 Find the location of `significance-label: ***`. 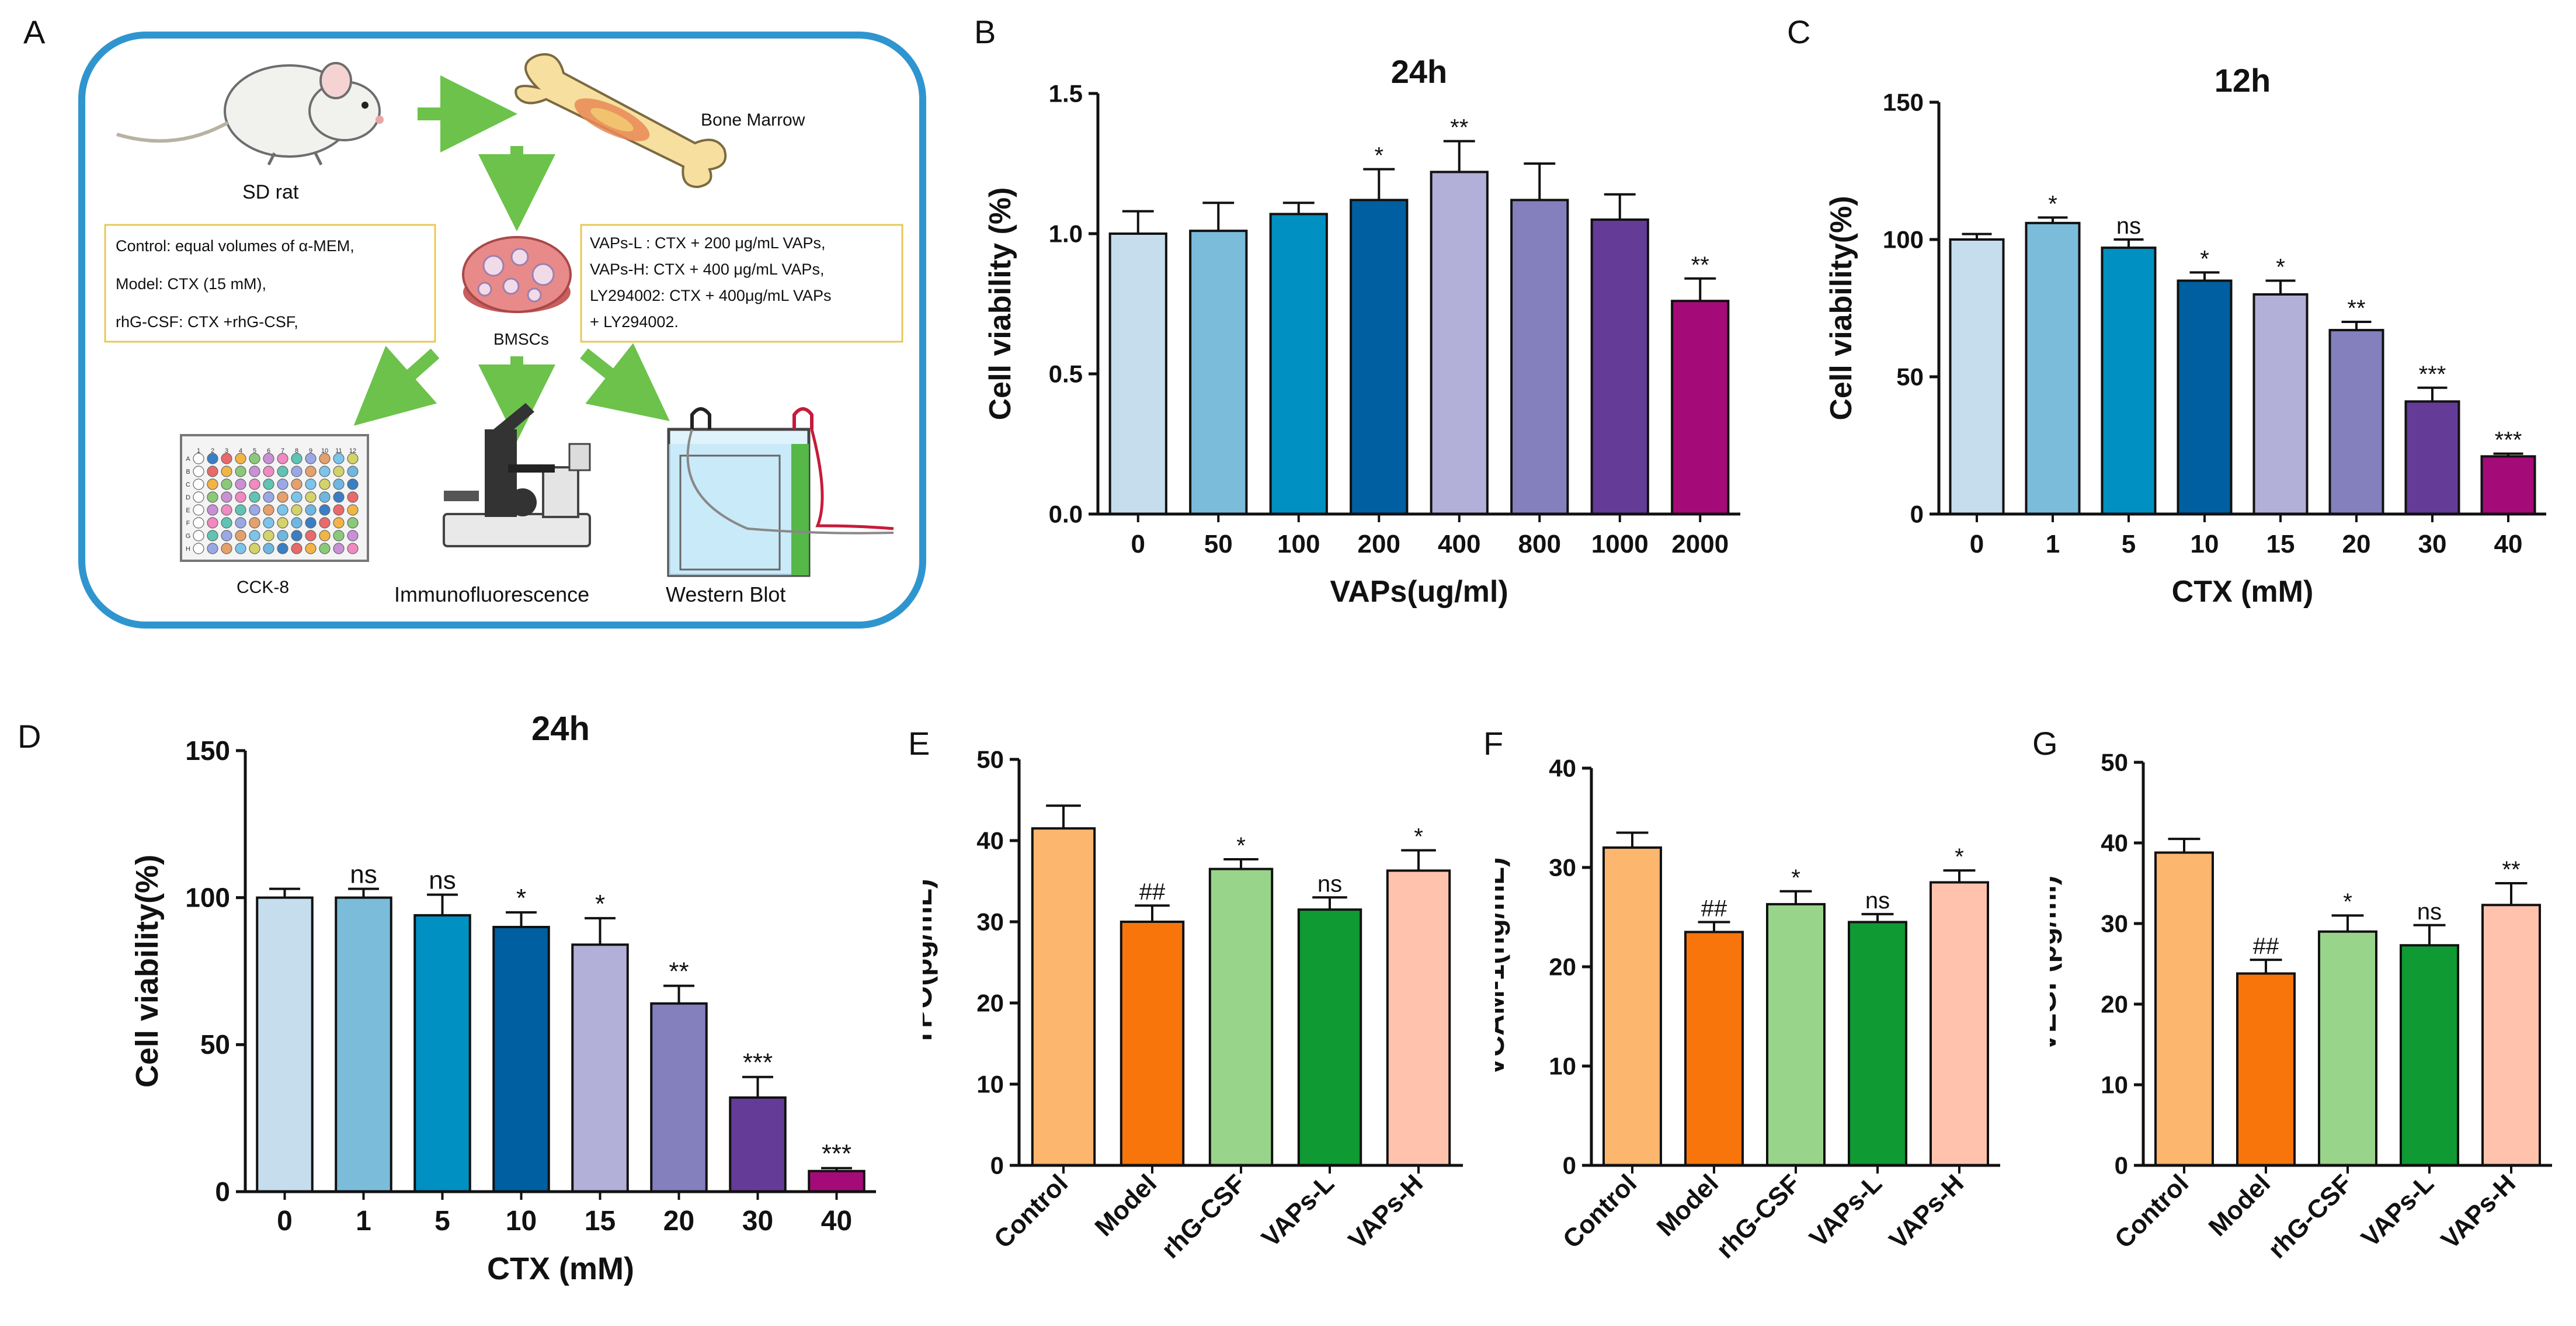

significance-label: *** is located at coordinates (837, 1154).